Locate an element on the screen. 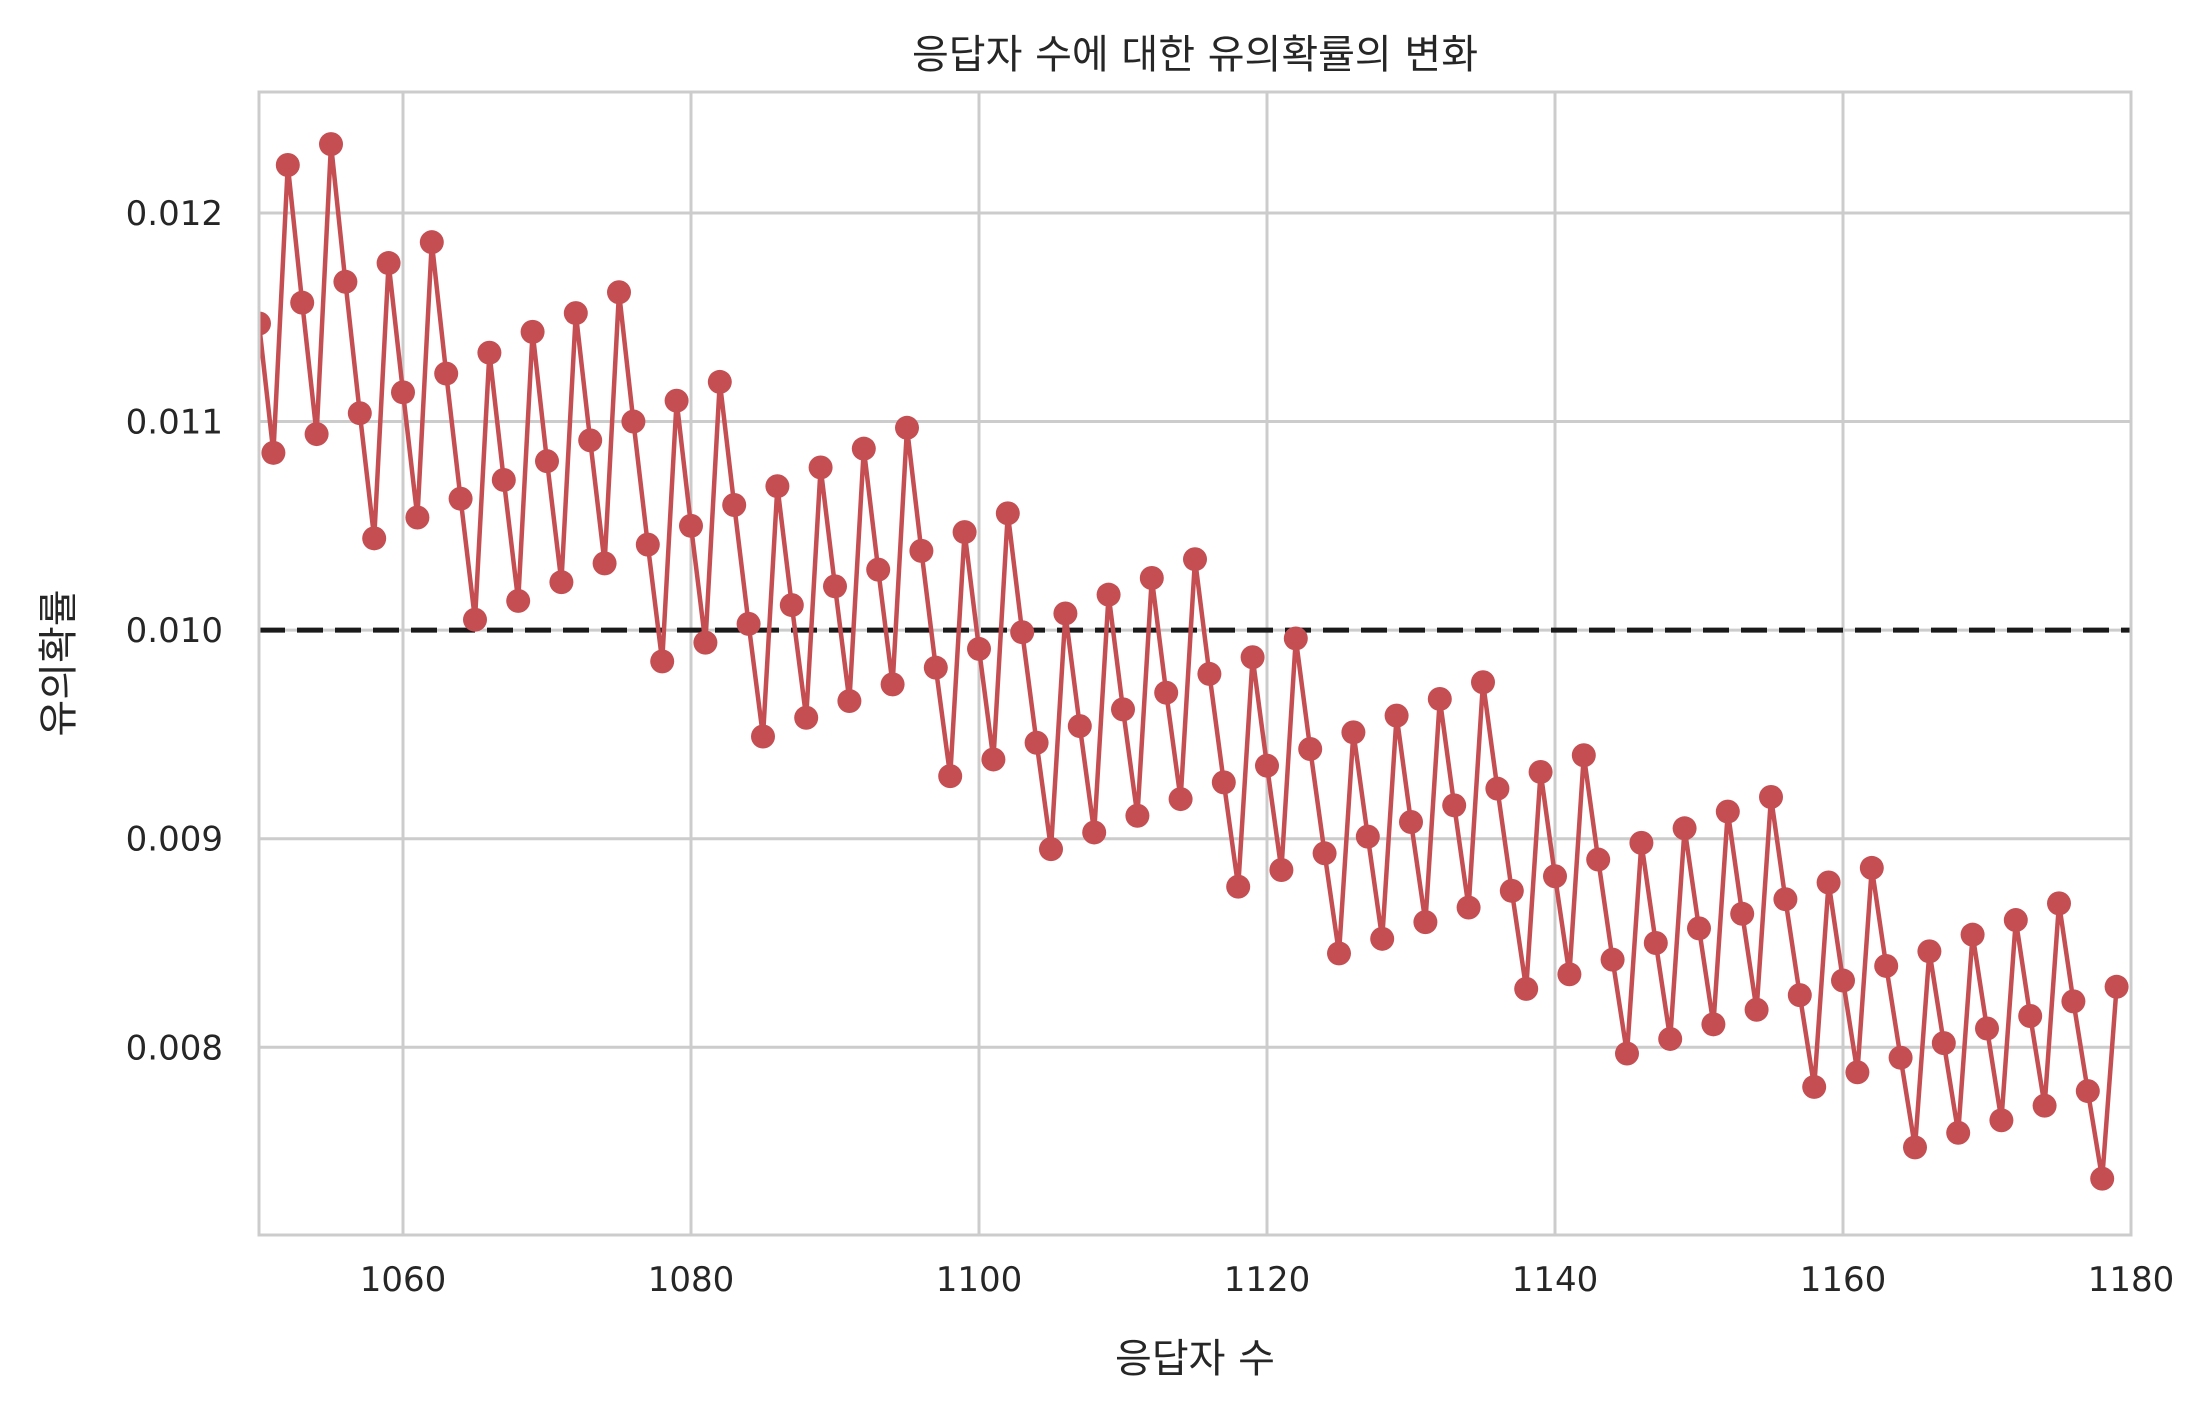 The image size is (2204, 1403). y-tick-labels: 0.008 0.009 0.010 0.011 0.012 is located at coordinates (174, 631).